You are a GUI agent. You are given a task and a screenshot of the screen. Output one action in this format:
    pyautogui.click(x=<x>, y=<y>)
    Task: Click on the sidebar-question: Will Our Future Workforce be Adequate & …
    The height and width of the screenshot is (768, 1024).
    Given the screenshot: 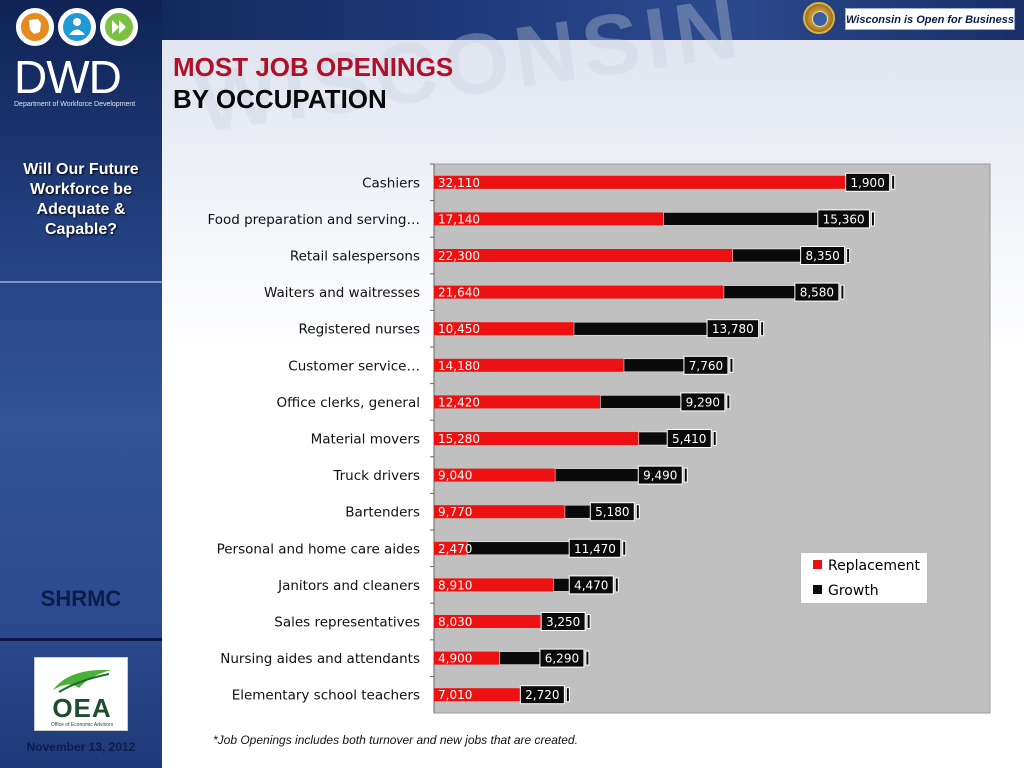 What is the action you would take?
    pyautogui.click(x=81, y=199)
    